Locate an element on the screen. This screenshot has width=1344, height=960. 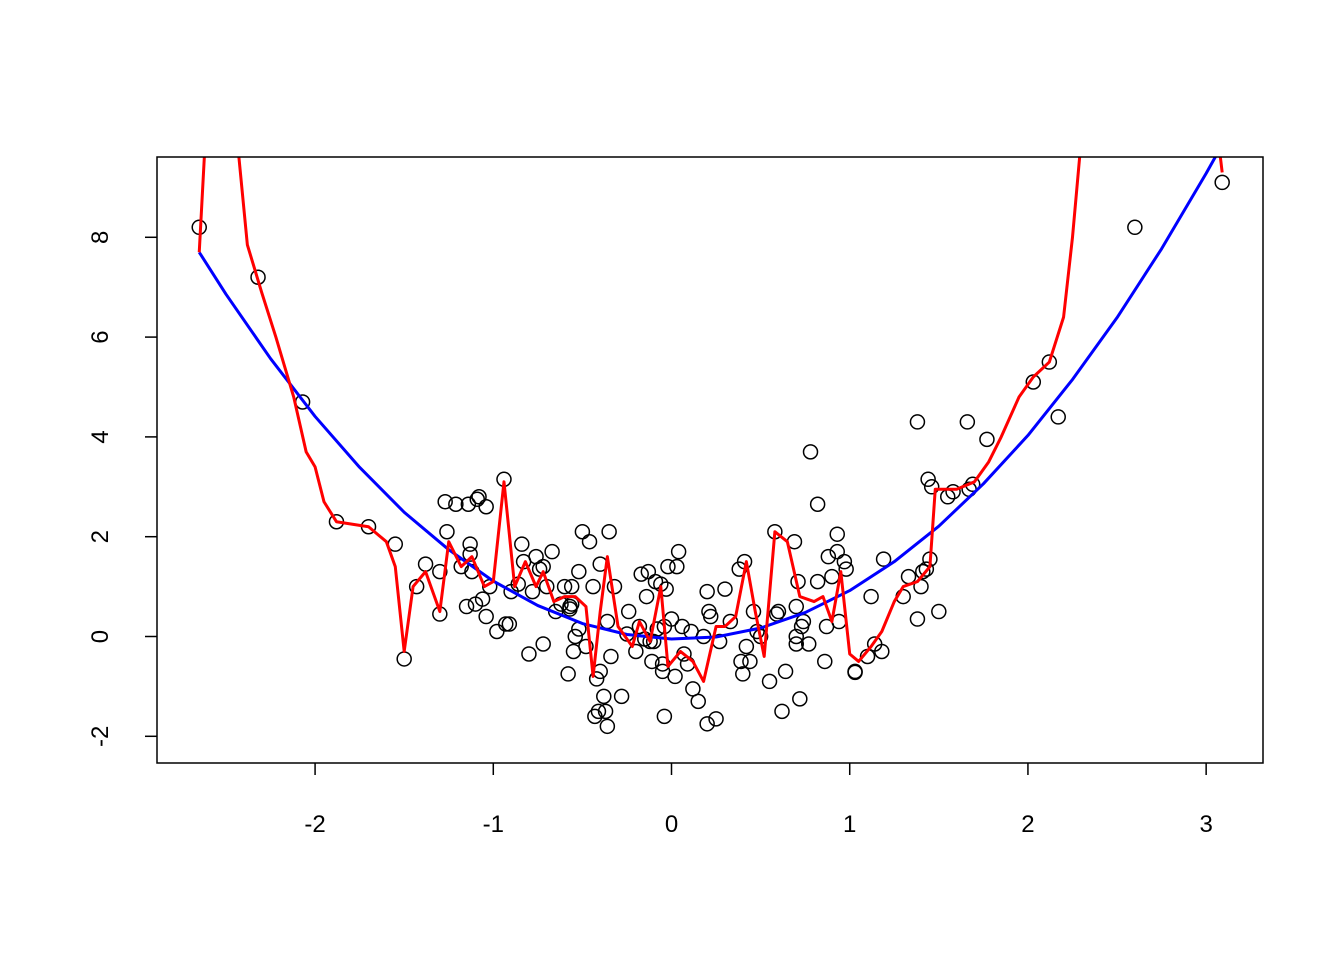
y-tick-label: 4 is located at coordinates (100, 436).